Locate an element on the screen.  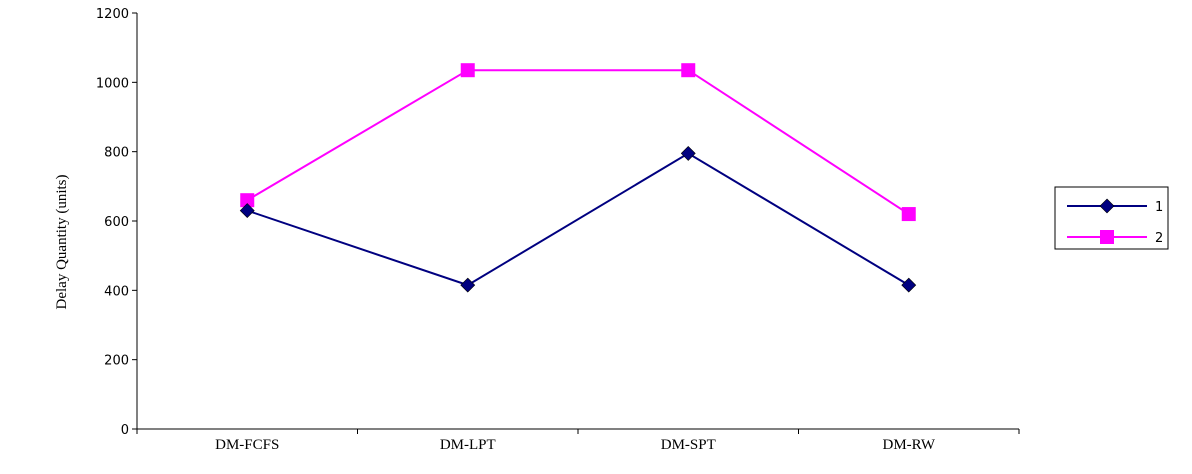
y-tick-label: 600 is located at coordinates (116, 222).